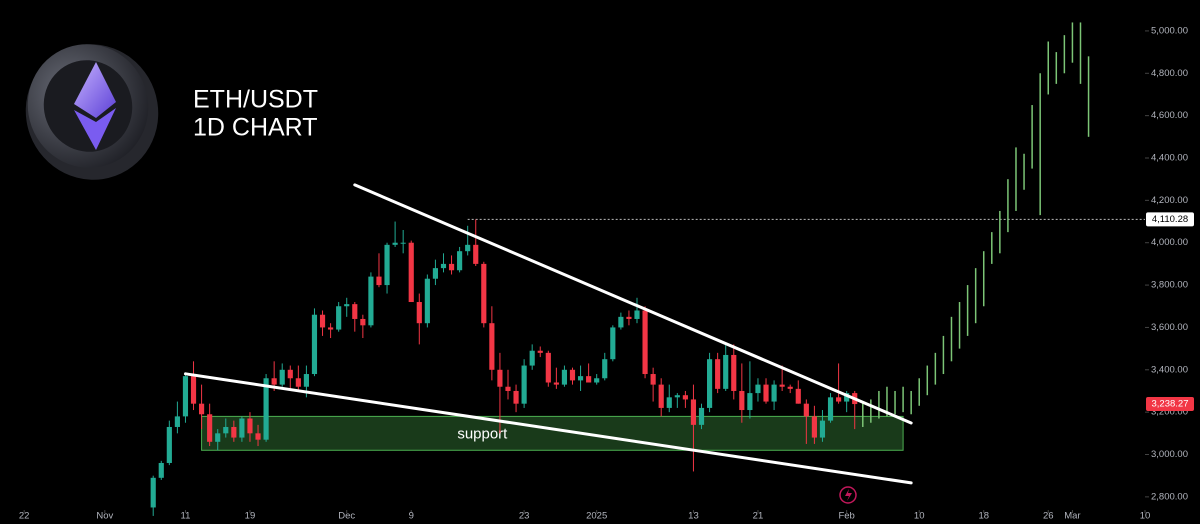 This screenshot has height=524, width=1200. What do you see at coordinates (846, 516) in the screenshot?
I see `x-tick-label: Feb` at bounding box center [846, 516].